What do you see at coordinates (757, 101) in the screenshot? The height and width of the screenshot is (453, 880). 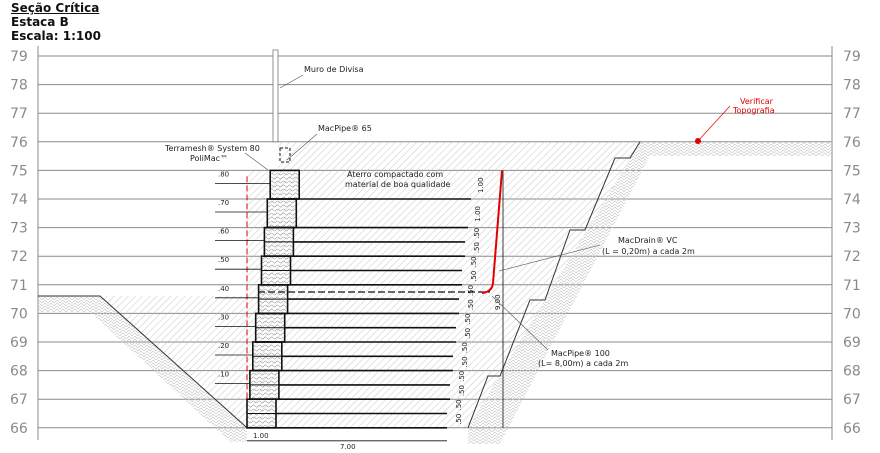 I see `label-verify-1: Verificar` at bounding box center [757, 101].